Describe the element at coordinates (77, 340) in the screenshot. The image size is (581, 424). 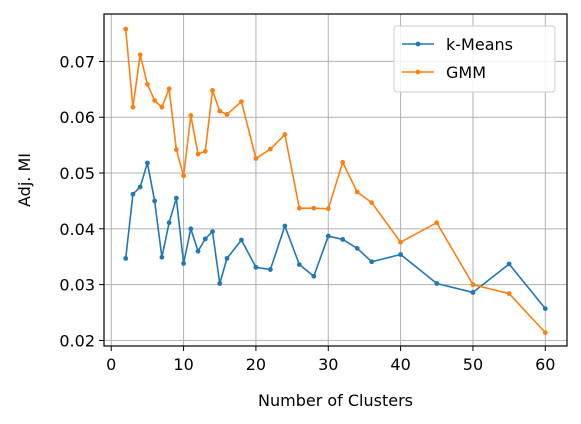
I see `y-tick-label: 0.02` at that location.